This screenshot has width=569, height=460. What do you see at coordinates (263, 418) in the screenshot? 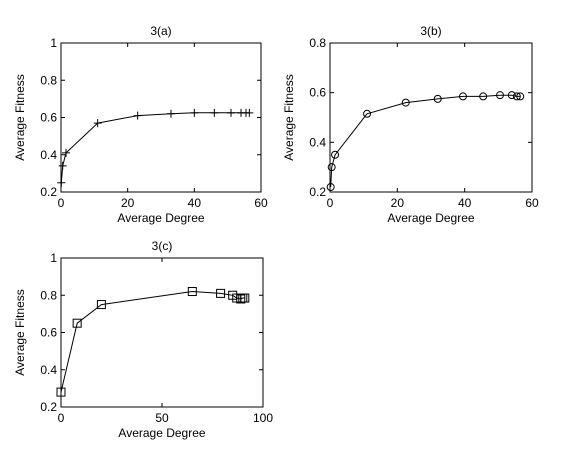
I see `x-tick-label: 100` at bounding box center [263, 418].